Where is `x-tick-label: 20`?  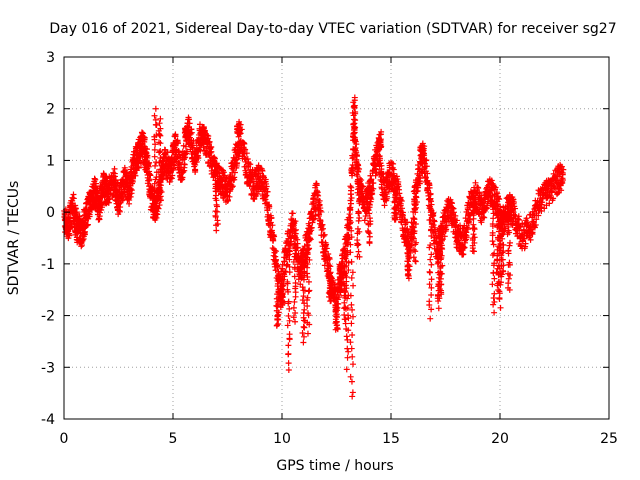
x-tick-label: 20 is located at coordinates (500, 439).